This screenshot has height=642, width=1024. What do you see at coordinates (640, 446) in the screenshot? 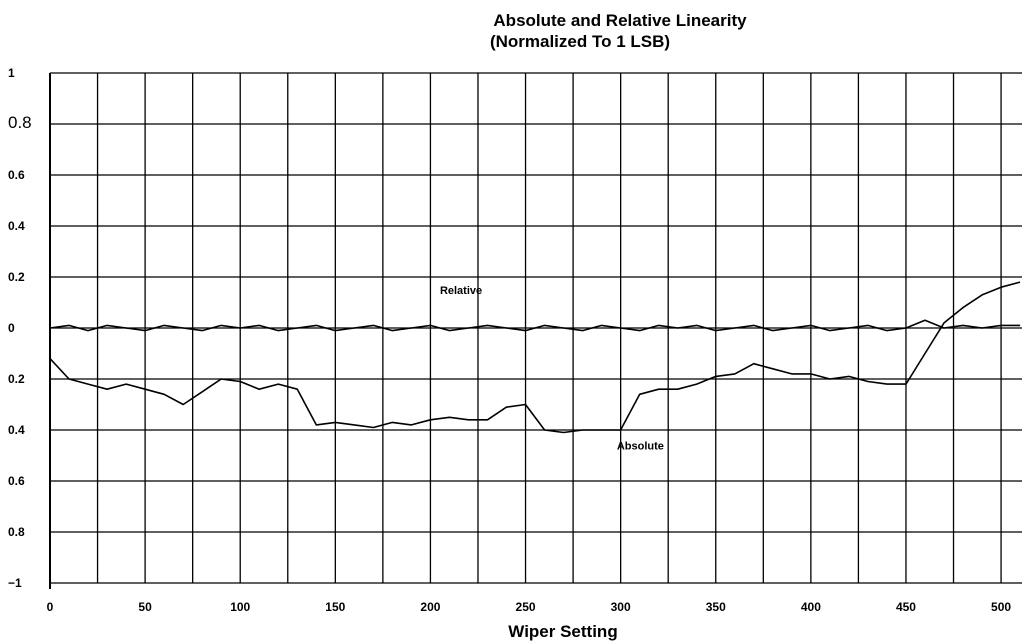
I see `annotation-absolute: Absolute` at bounding box center [640, 446].